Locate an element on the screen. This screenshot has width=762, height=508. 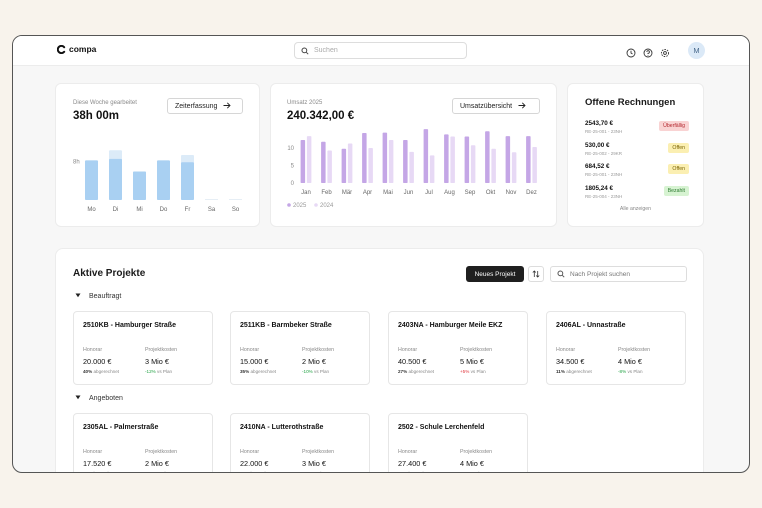
cost-delta: -0% vs Plan is located at coordinates (472, 471).